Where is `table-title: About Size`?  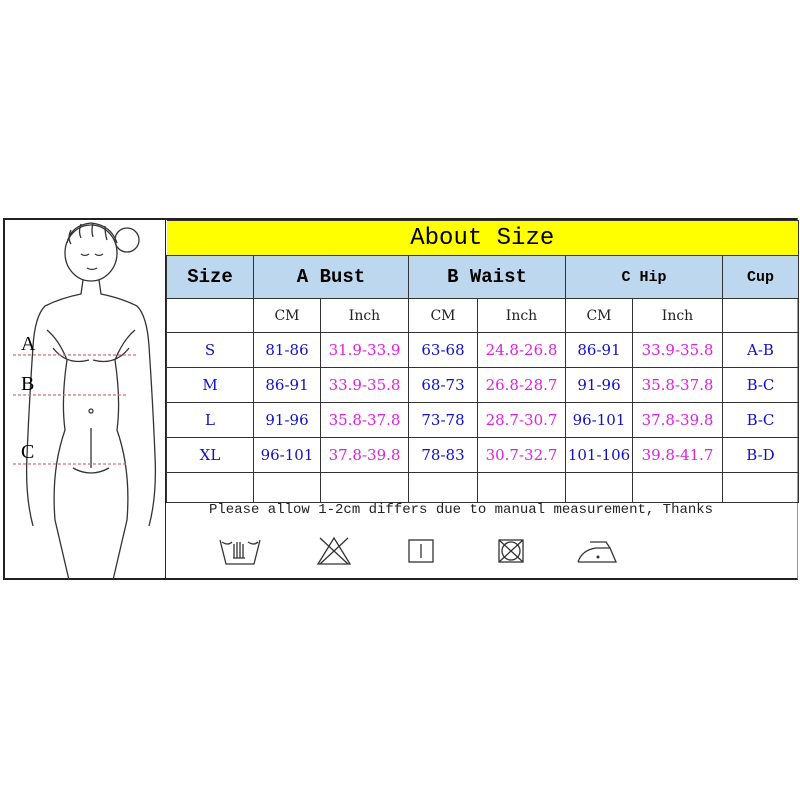
table-title: About Size is located at coordinates (482, 238).